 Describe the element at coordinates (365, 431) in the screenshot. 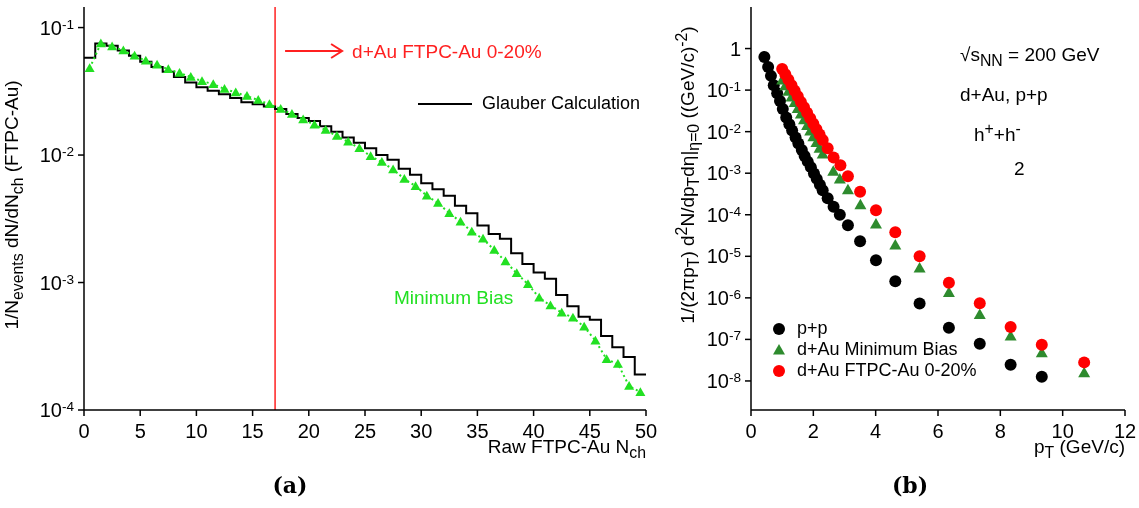

I see `x-tick-label: 25` at that location.